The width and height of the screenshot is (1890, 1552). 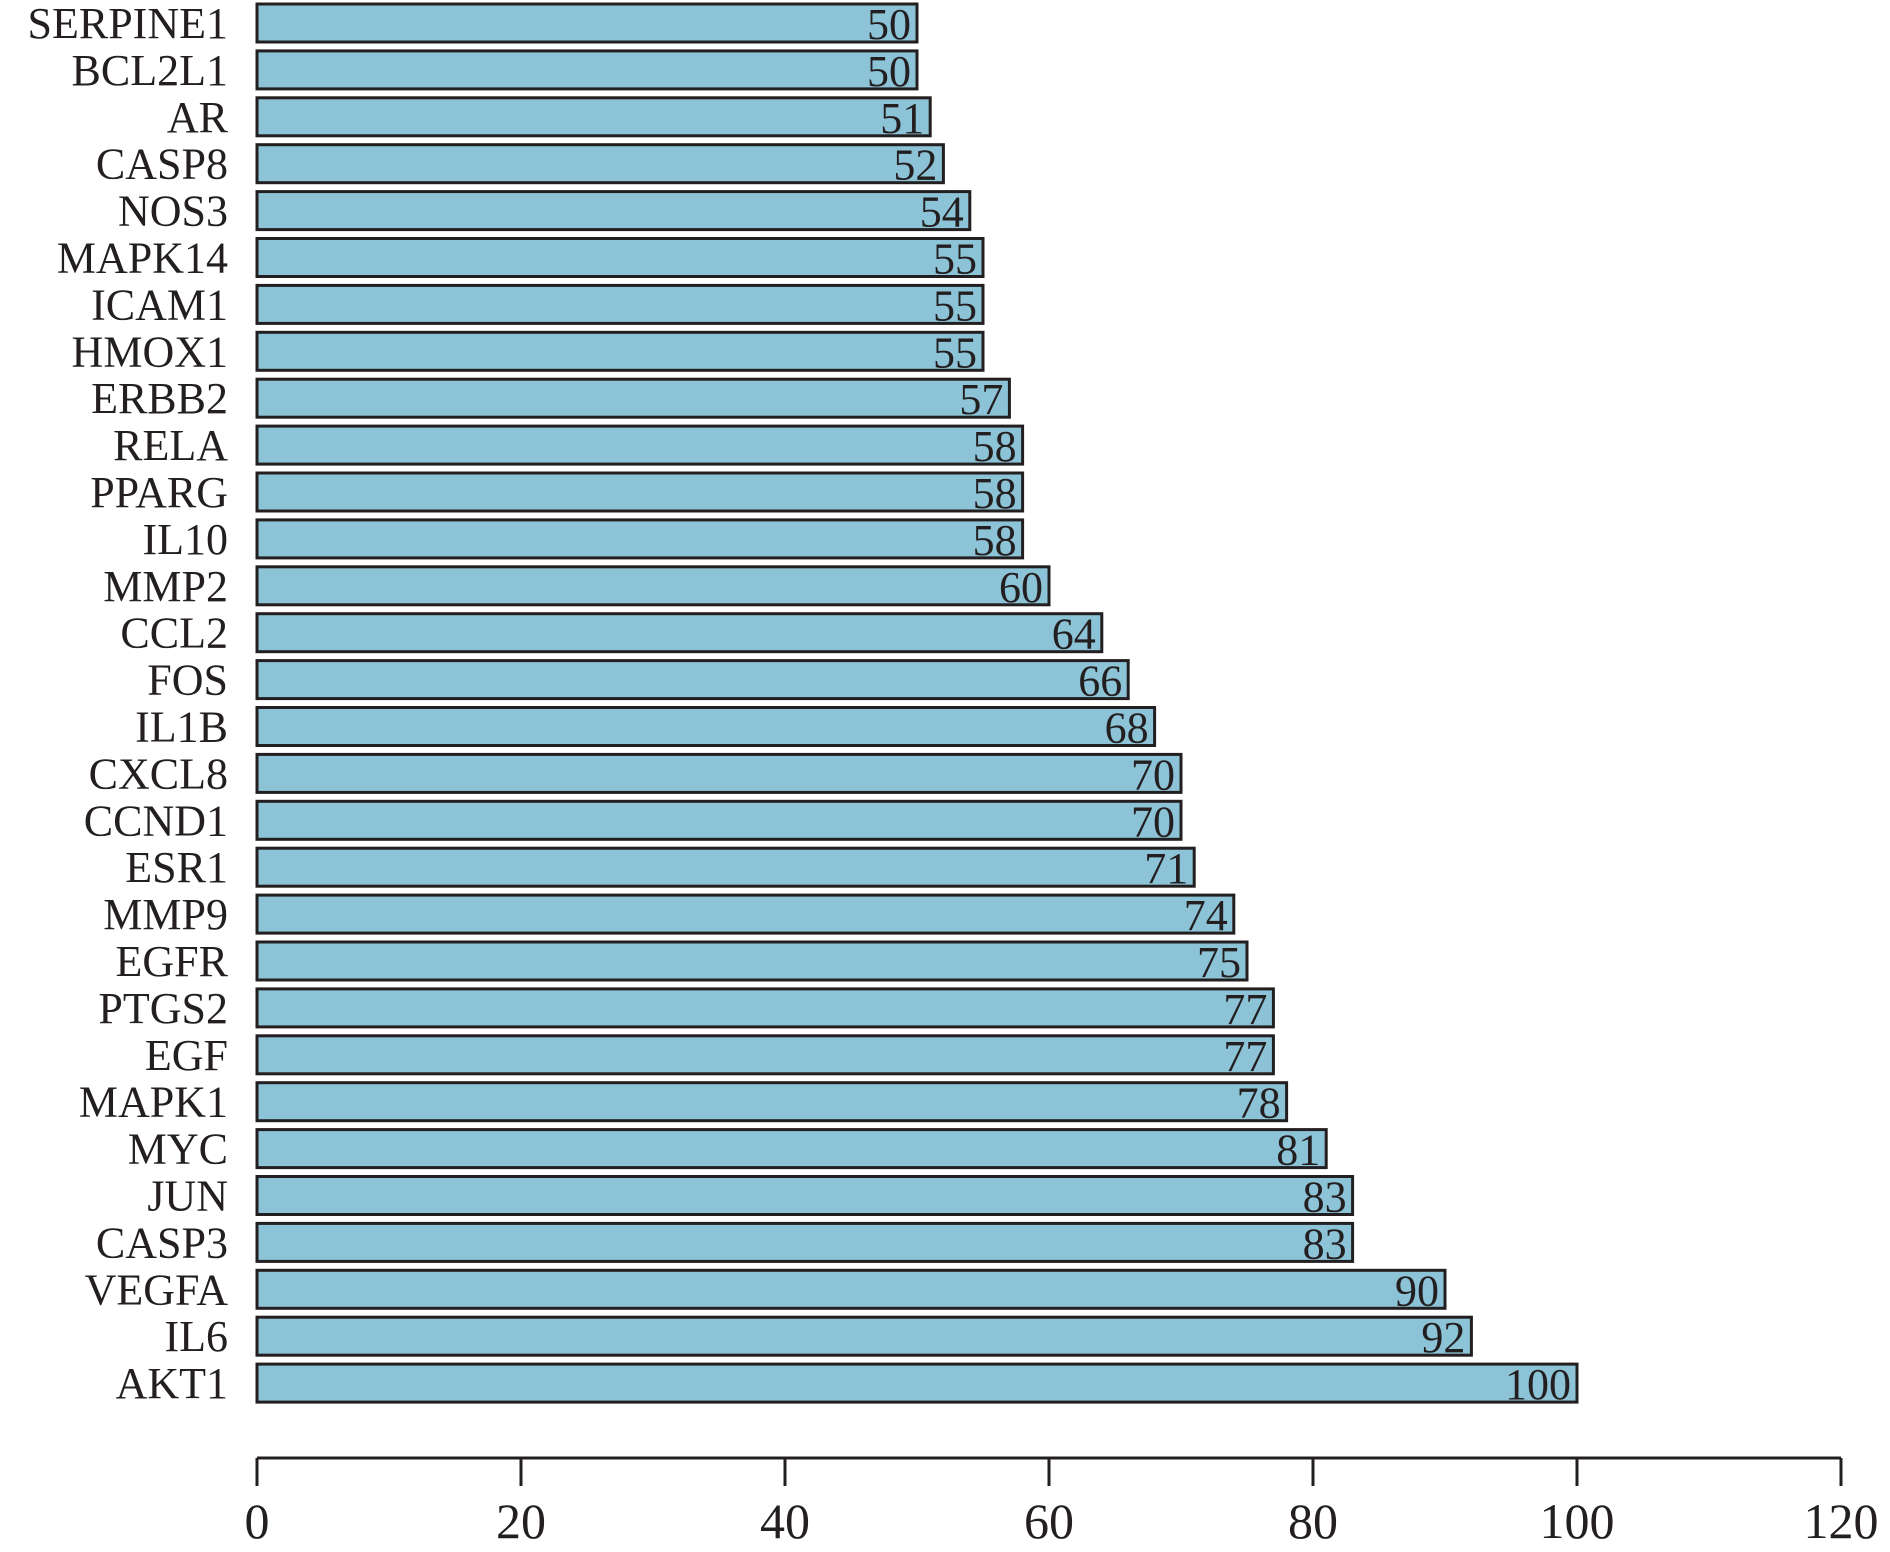 I want to click on bar-cxcl8, so click(x=719, y=773).